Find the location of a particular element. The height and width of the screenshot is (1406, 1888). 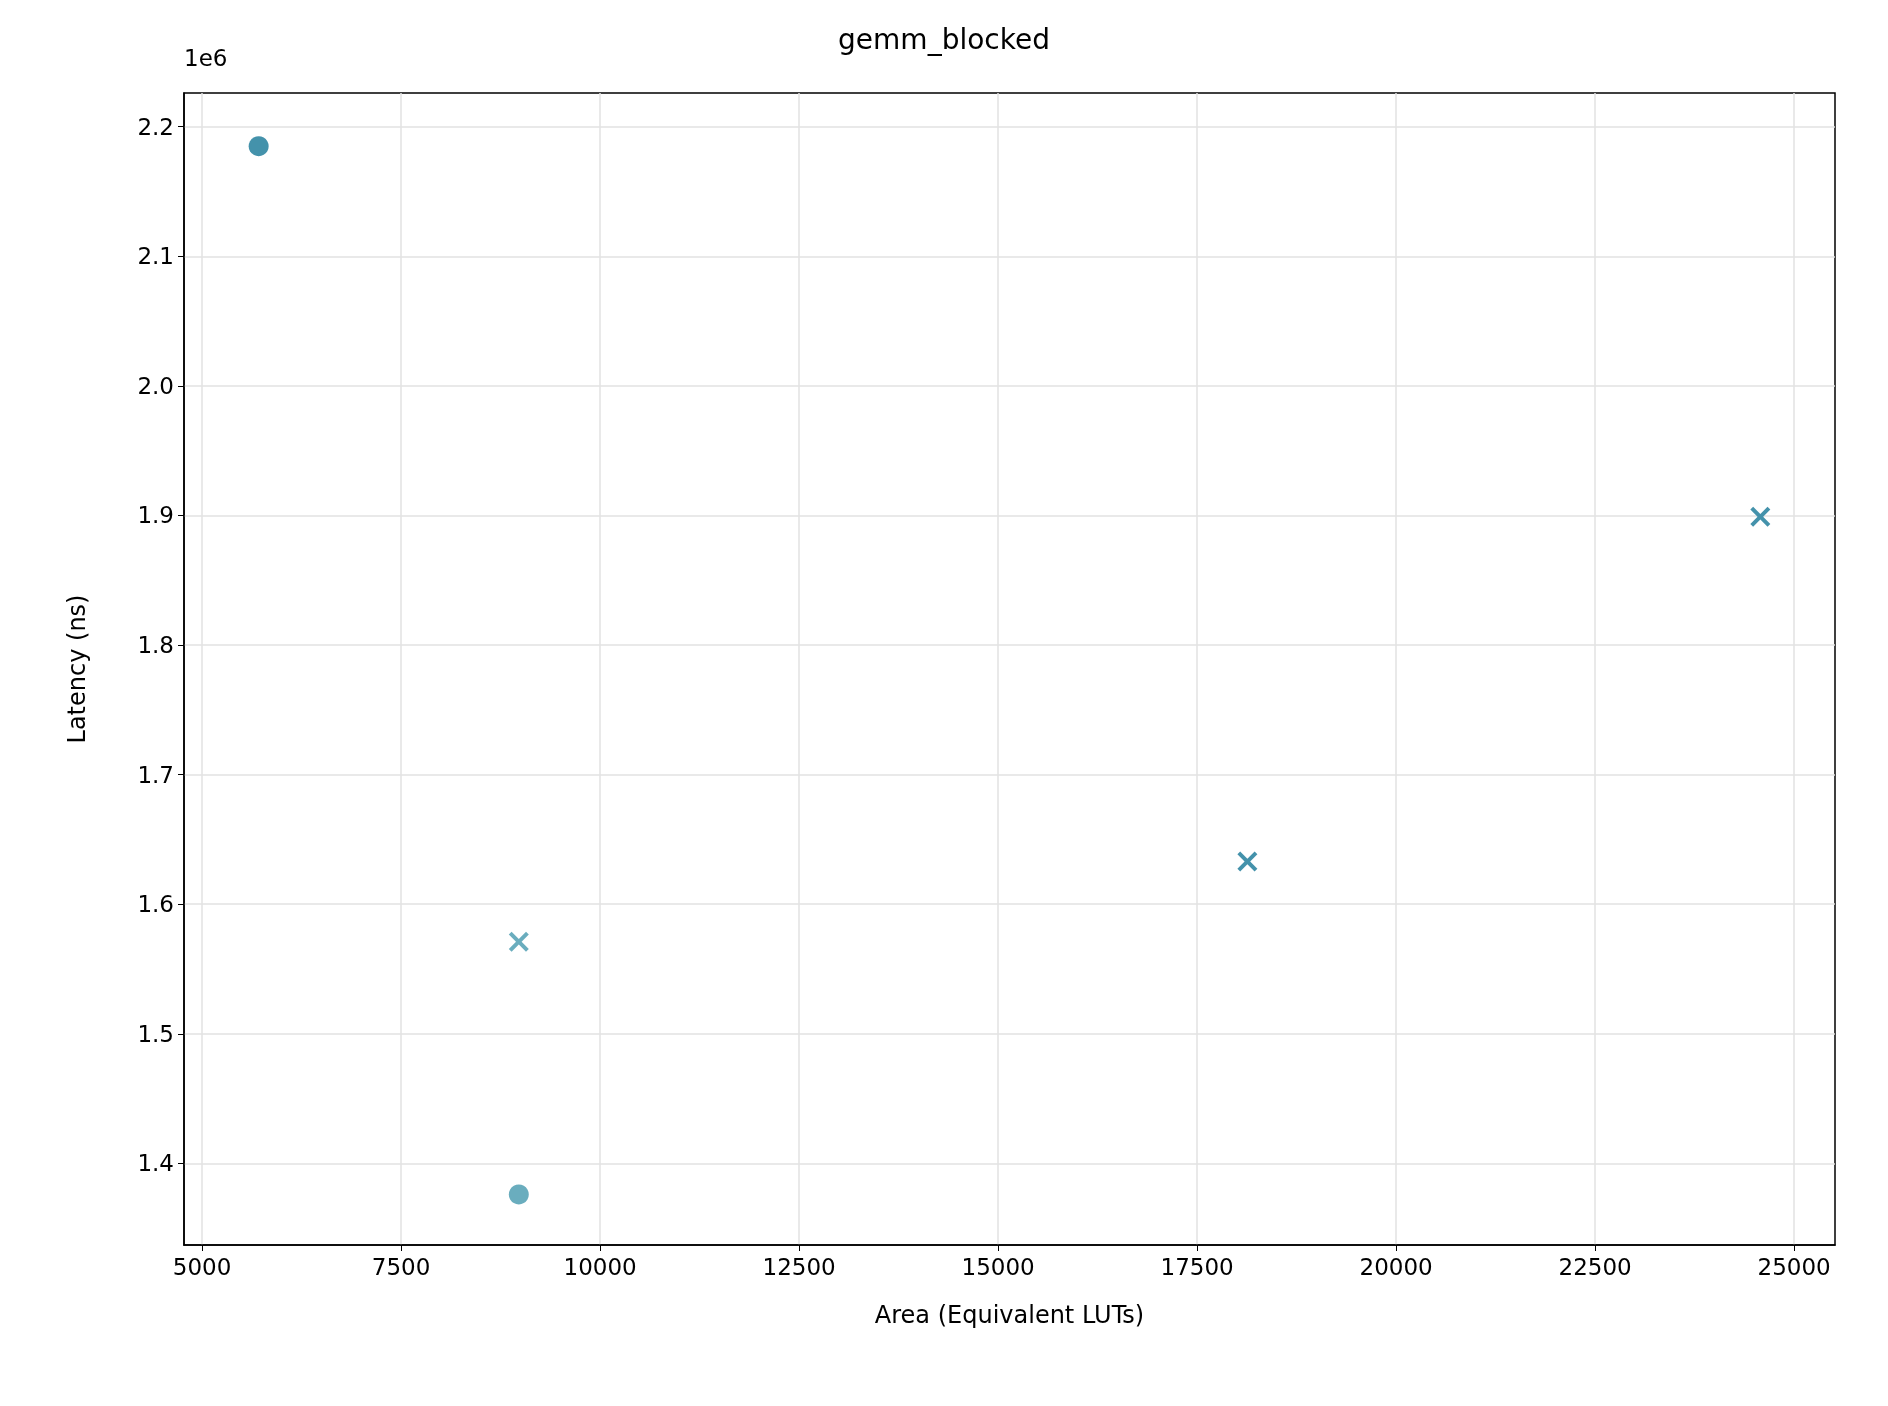

x-tick-label: 12500 is located at coordinates (799, 1266).